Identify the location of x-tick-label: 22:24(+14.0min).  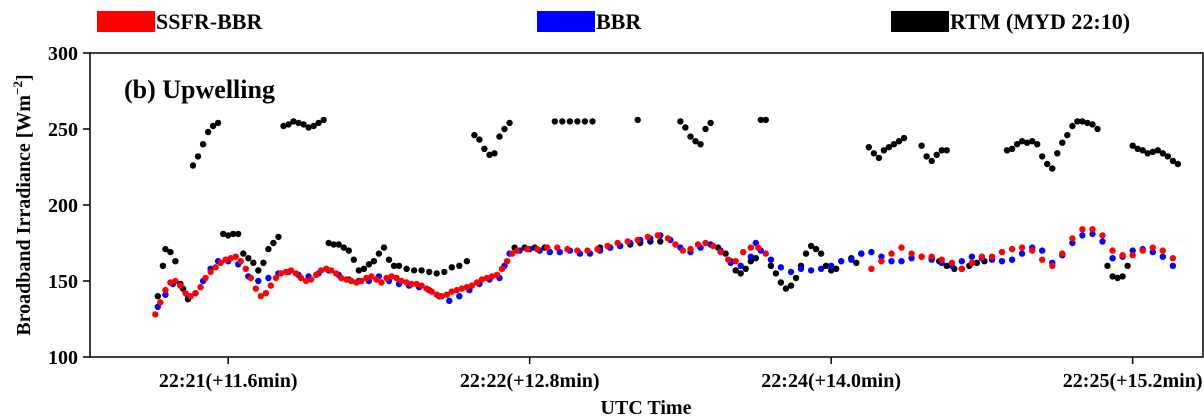
(831, 381).